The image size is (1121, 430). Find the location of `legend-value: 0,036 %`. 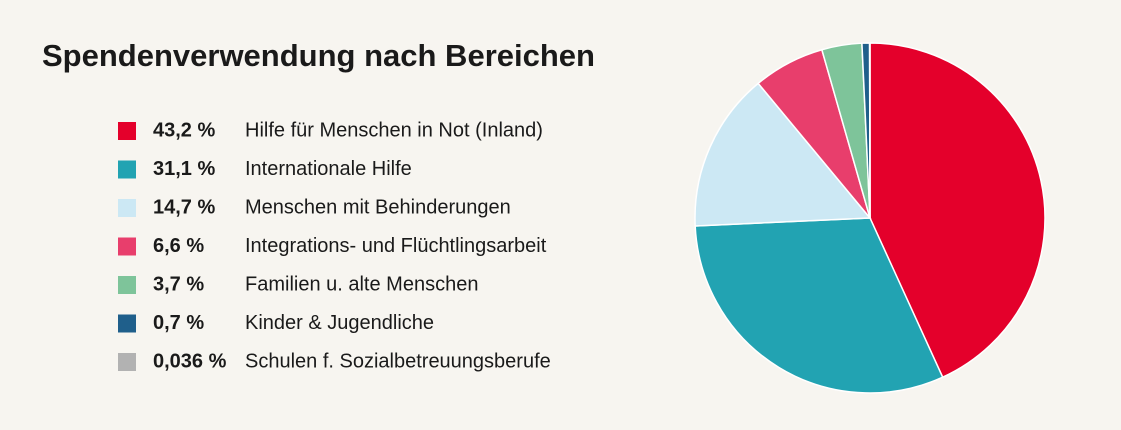

legend-value: 0,036 % is located at coordinates (190, 361).